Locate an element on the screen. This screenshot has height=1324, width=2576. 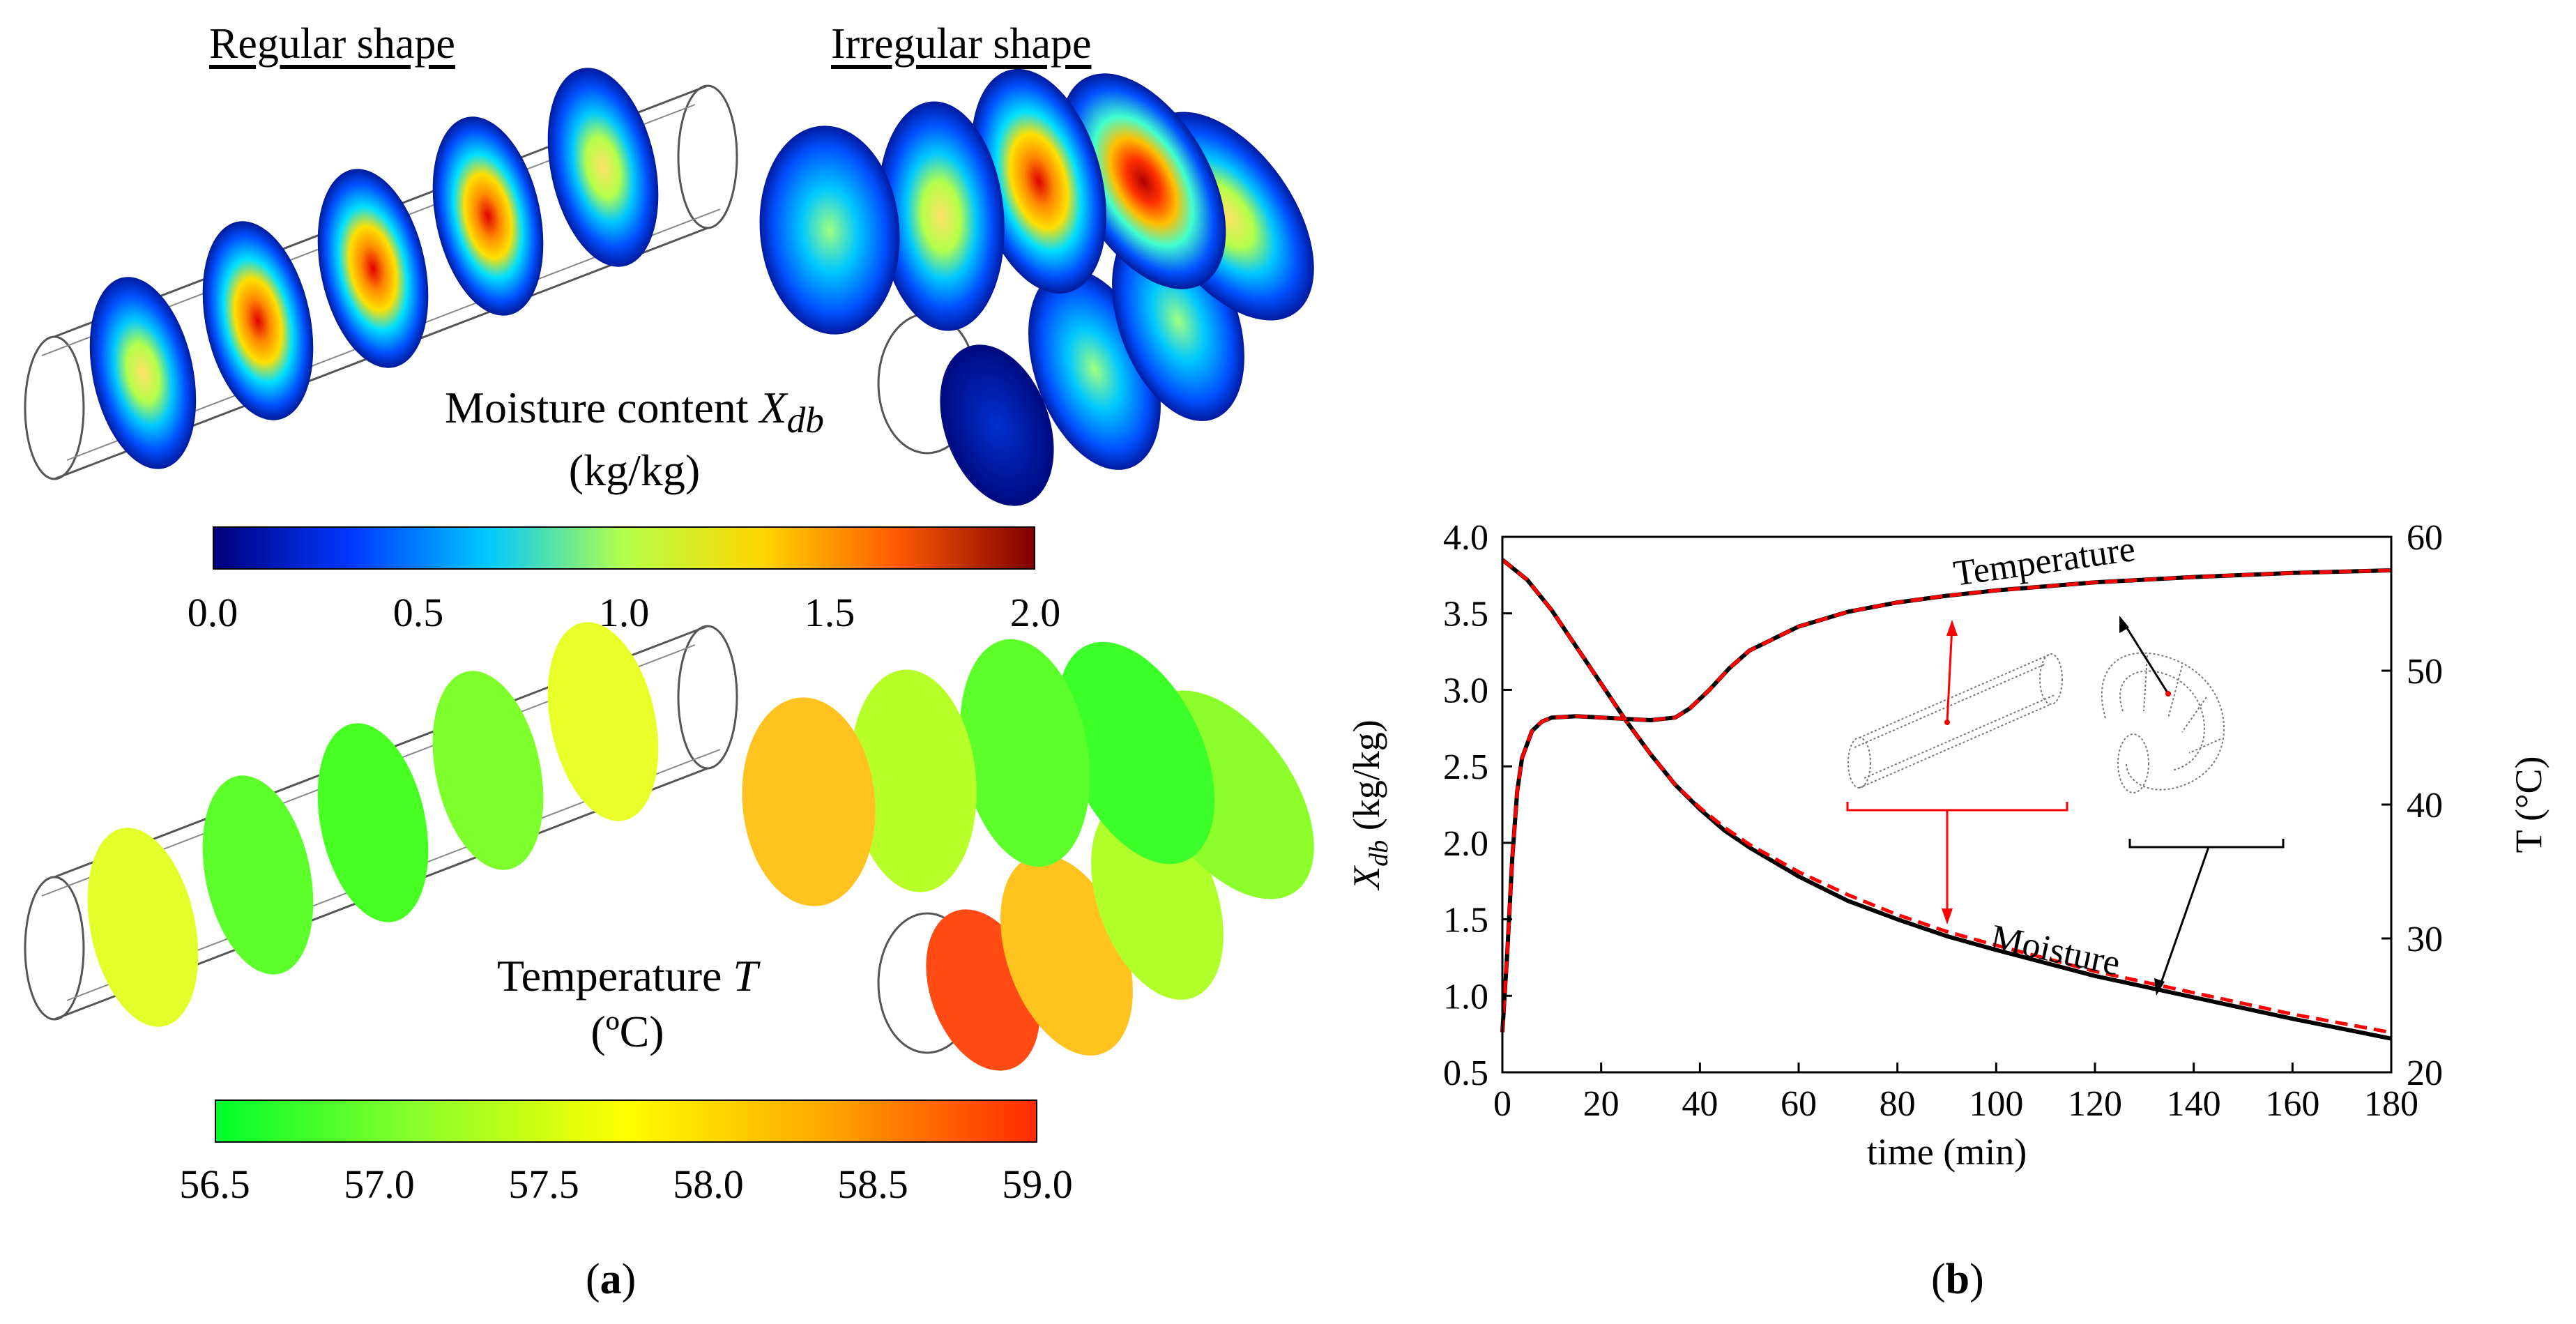
y-axis-label-unit: (kg/kg) is located at coordinates (1366, 779).